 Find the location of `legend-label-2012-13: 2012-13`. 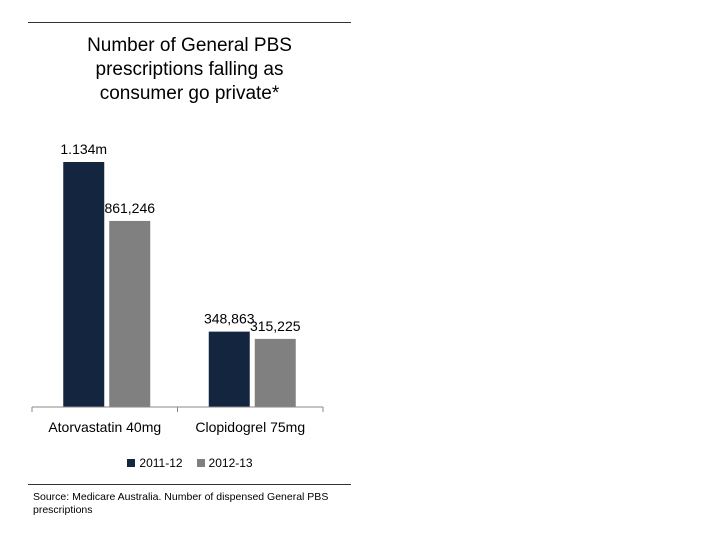

legend-label-2012-13: 2012-13 is located at coordinates (230, 463).